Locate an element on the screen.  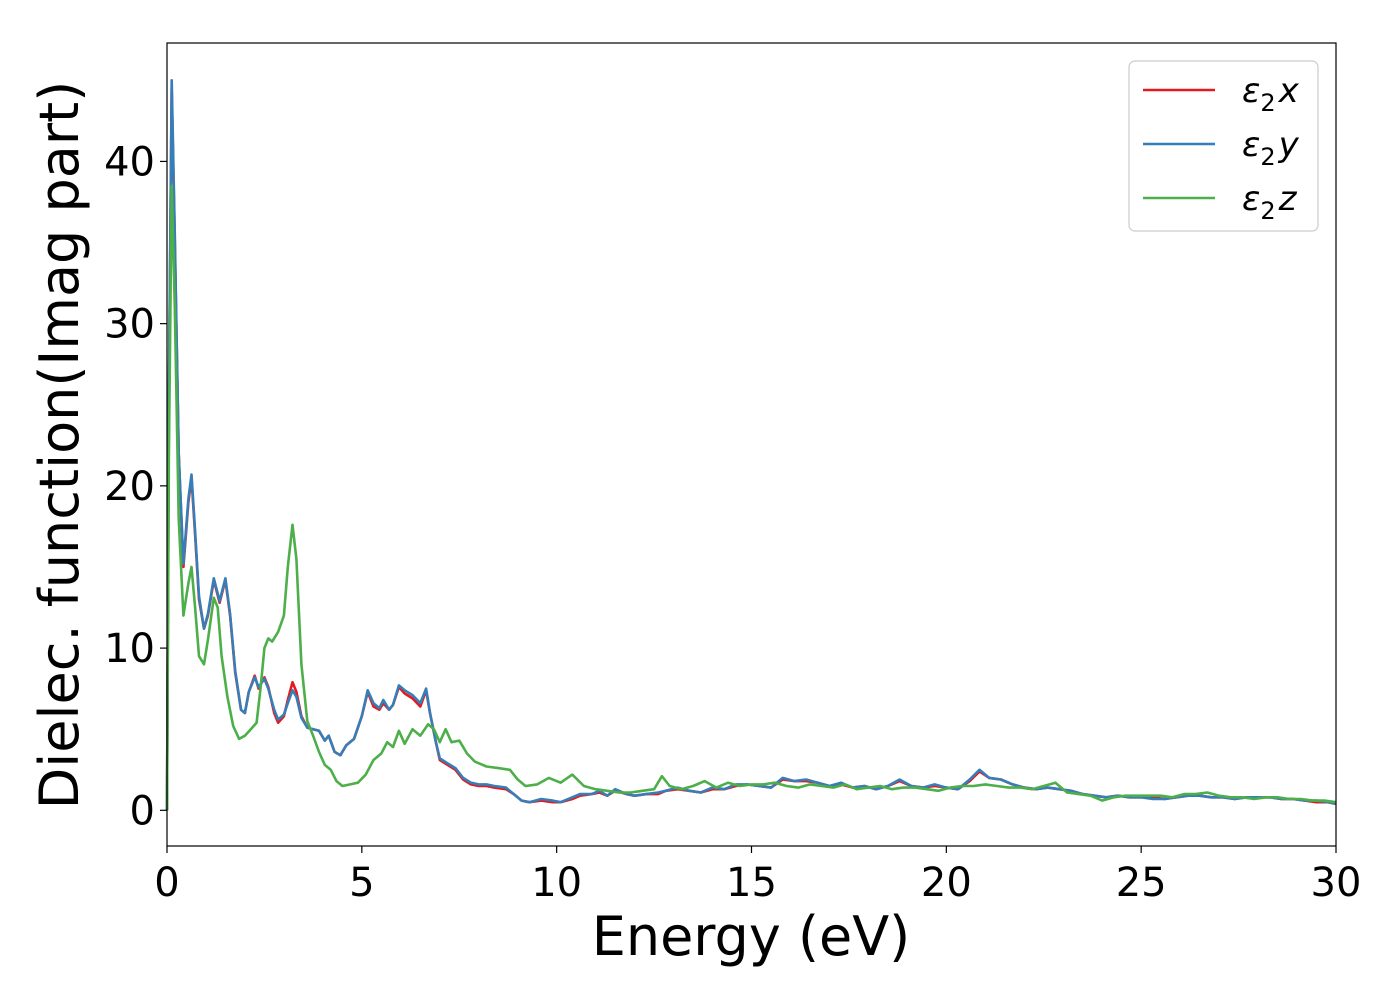
x-tick-label: 10 is located at coordinates (556, 883).